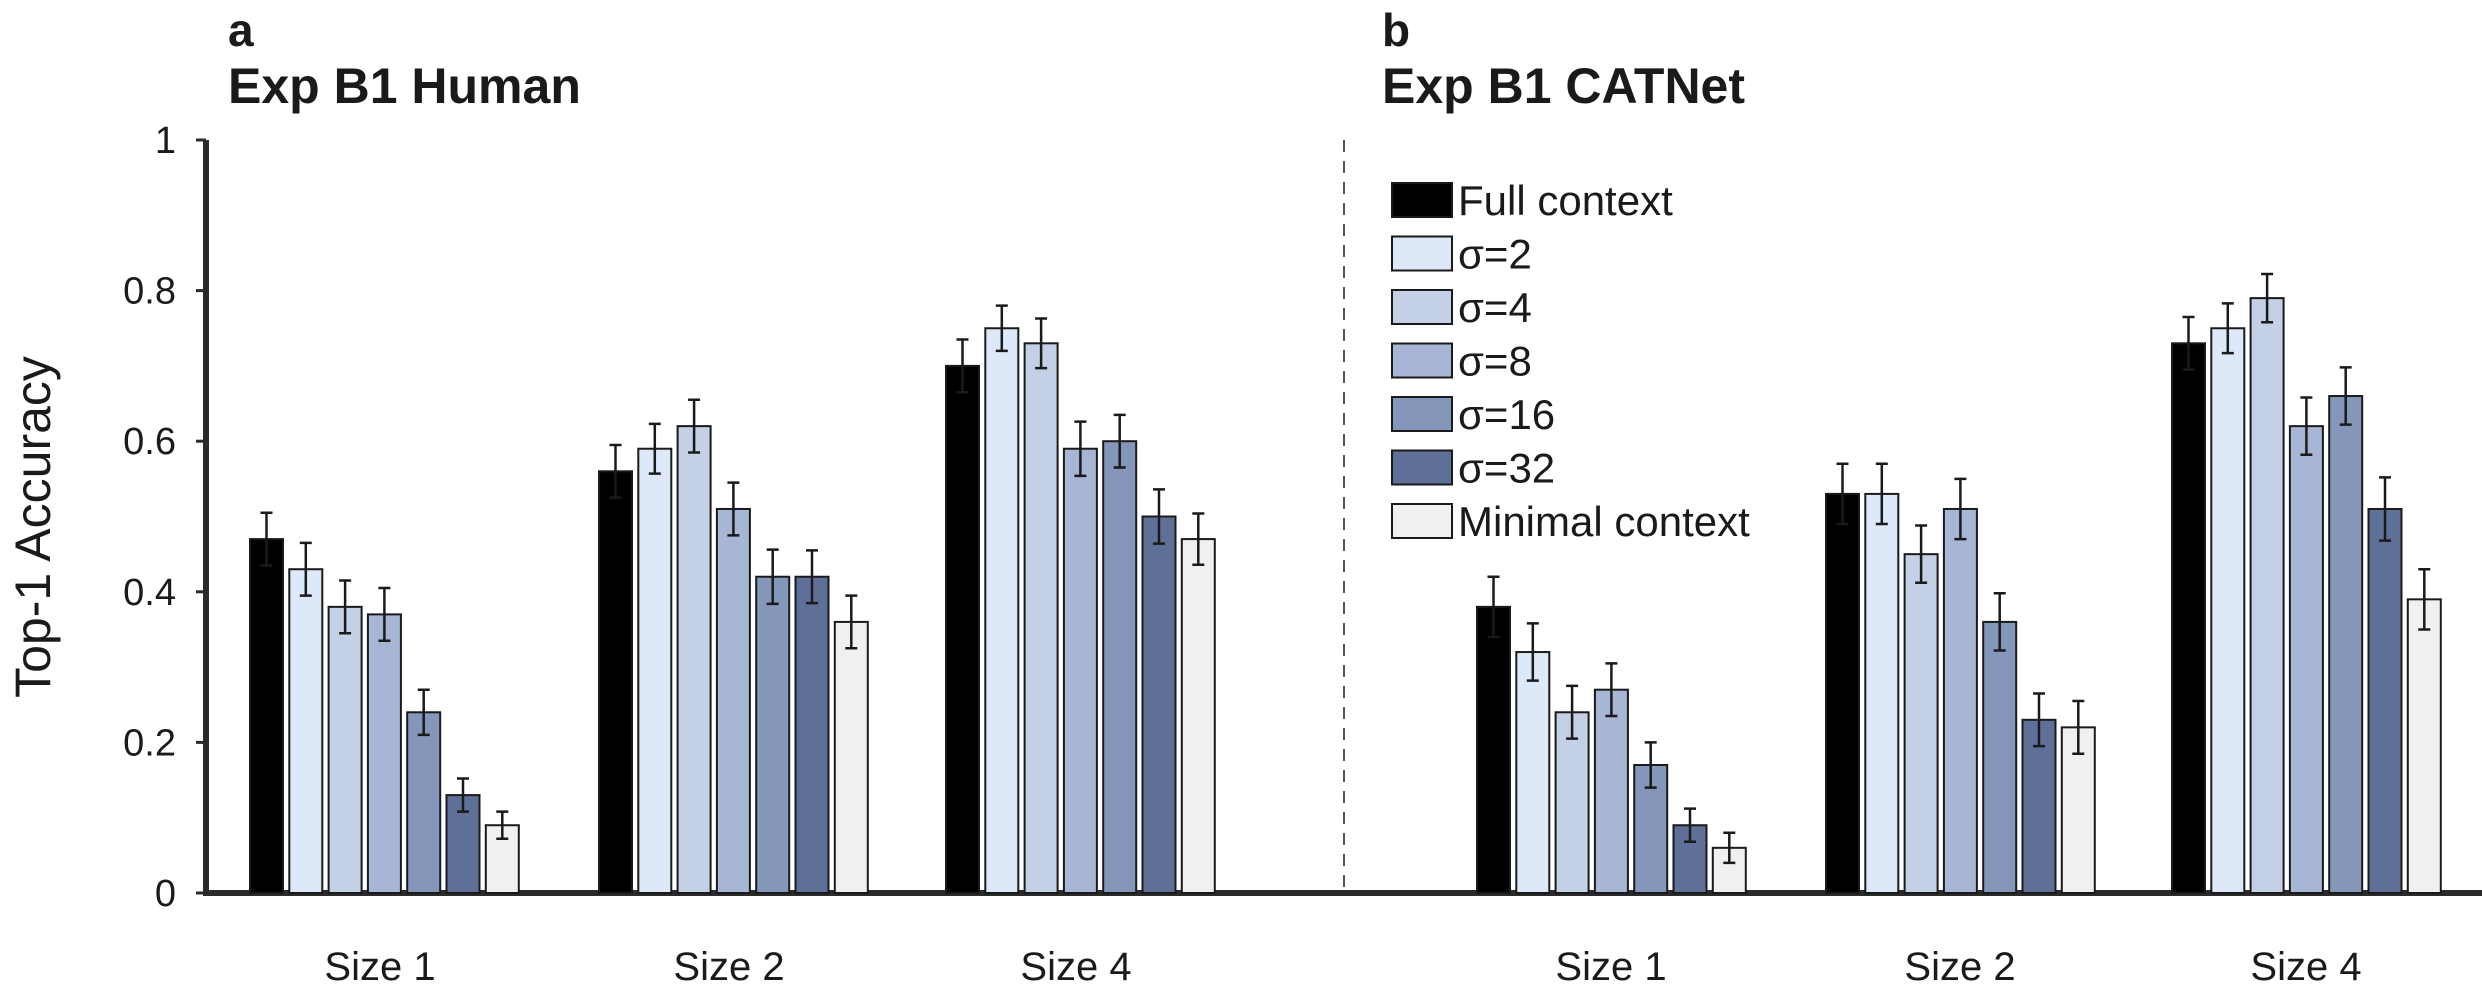 The height and width of the screenshot is (1005, 2482). I want to click on legend-item: Full context, so click(1532, 200).